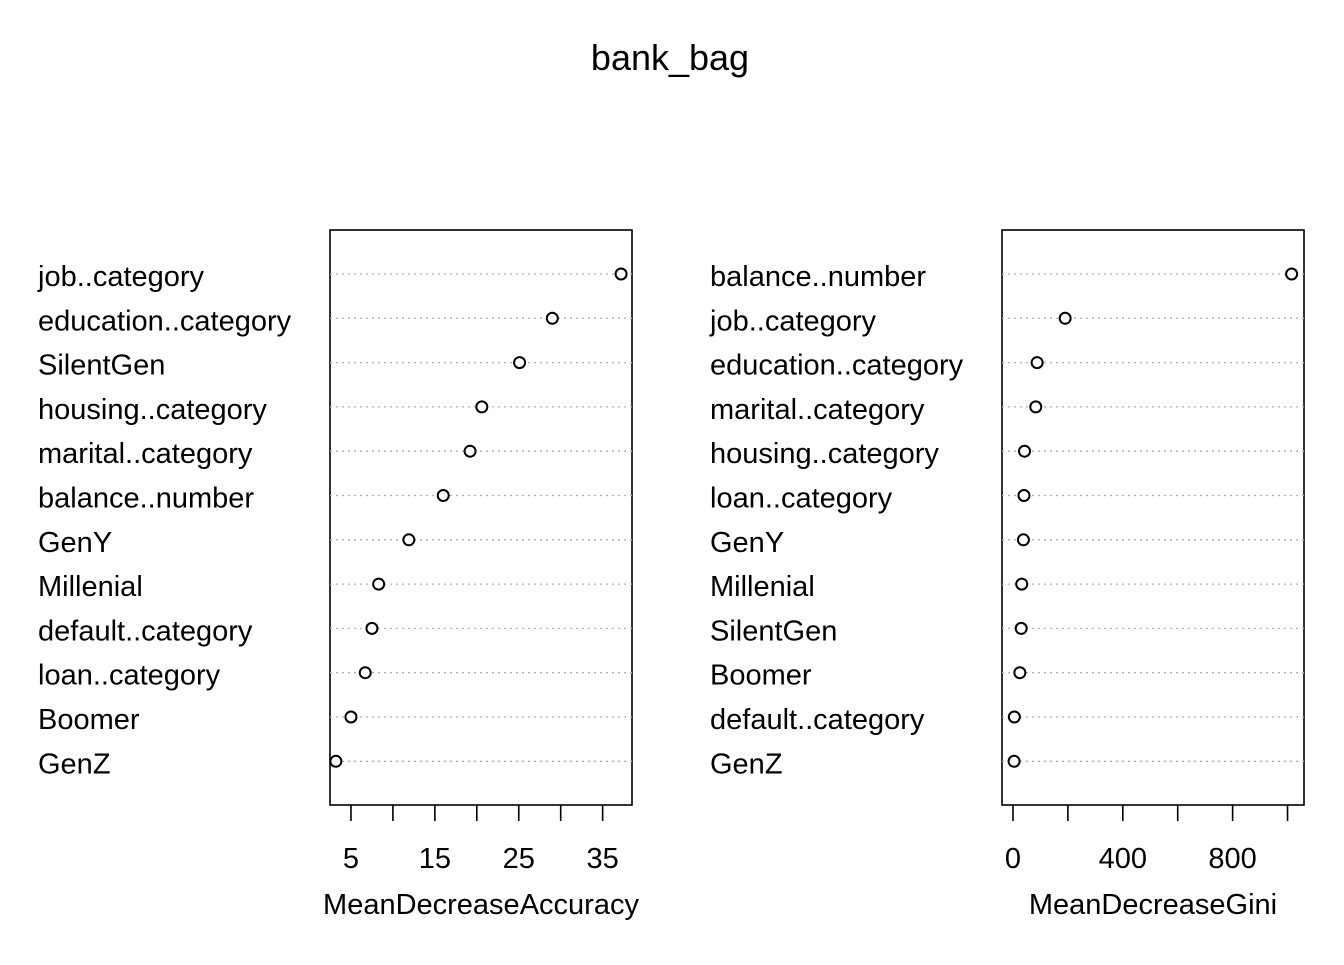 Image resolution: width=1344 pixels, height=965 pixels. I want to click on chart-title: bank_bag, so click(670, 57).